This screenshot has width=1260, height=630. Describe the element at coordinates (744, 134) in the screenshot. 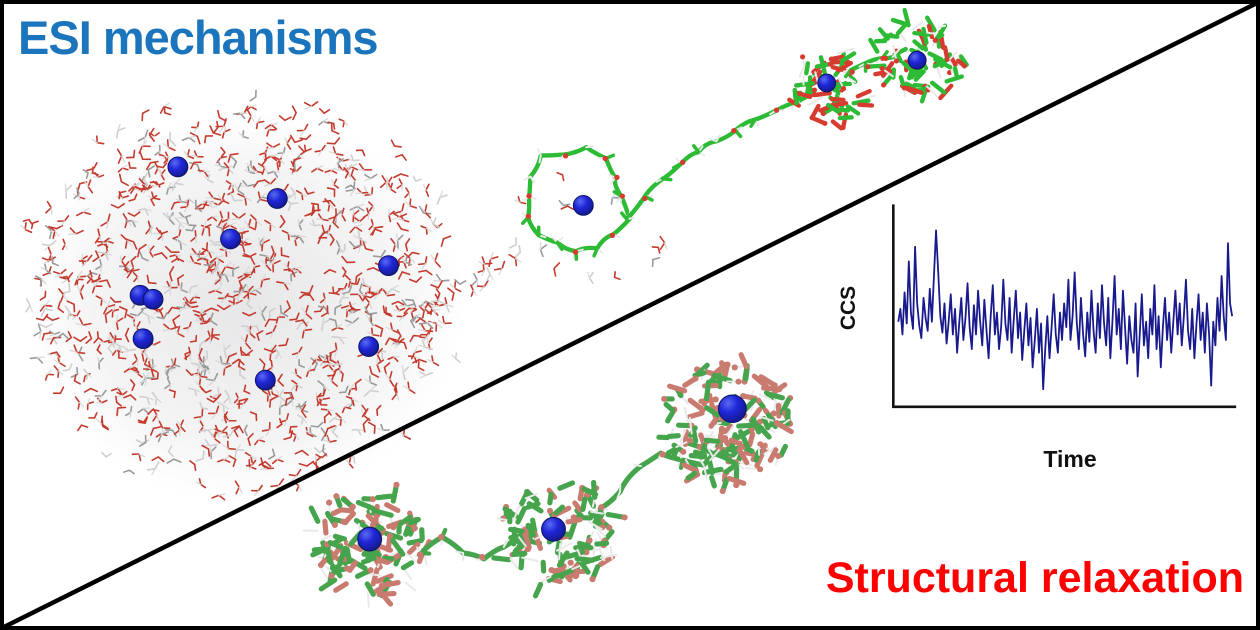

I see `extended-polymer` at that location.